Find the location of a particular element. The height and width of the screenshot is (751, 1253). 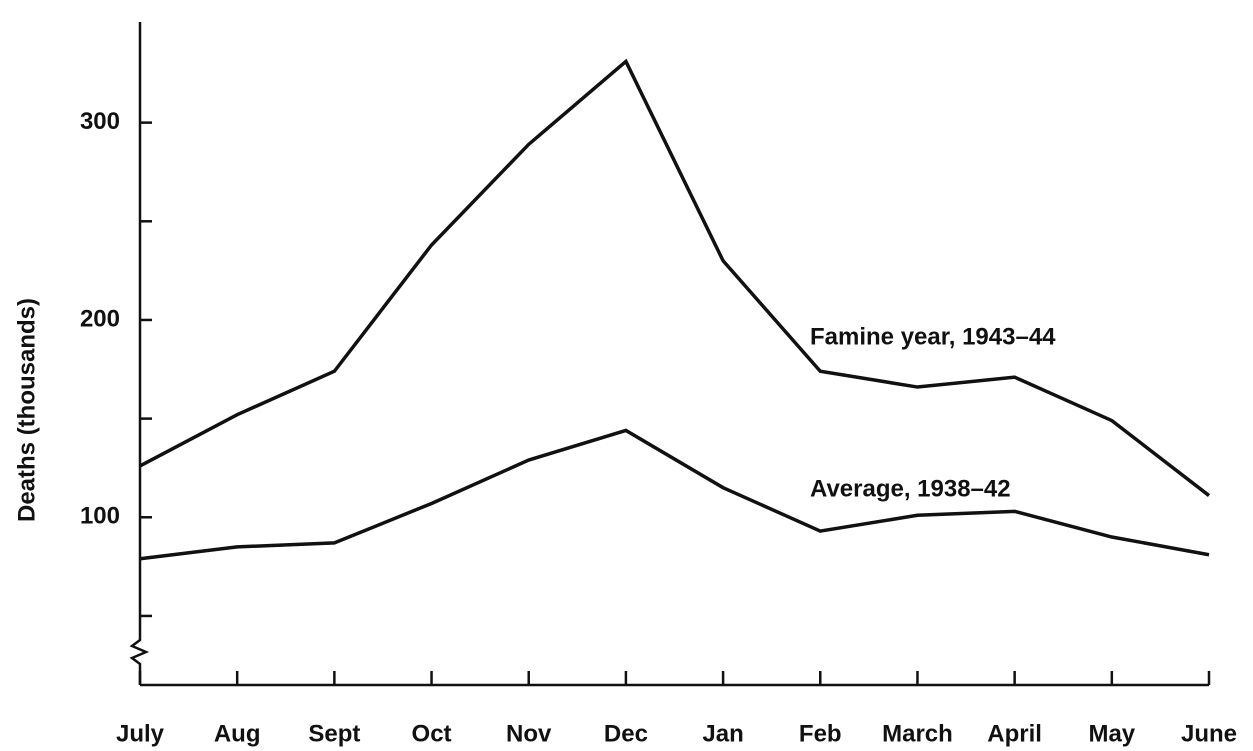

x-tick-label: Feb is located at coordinates (820, 733).